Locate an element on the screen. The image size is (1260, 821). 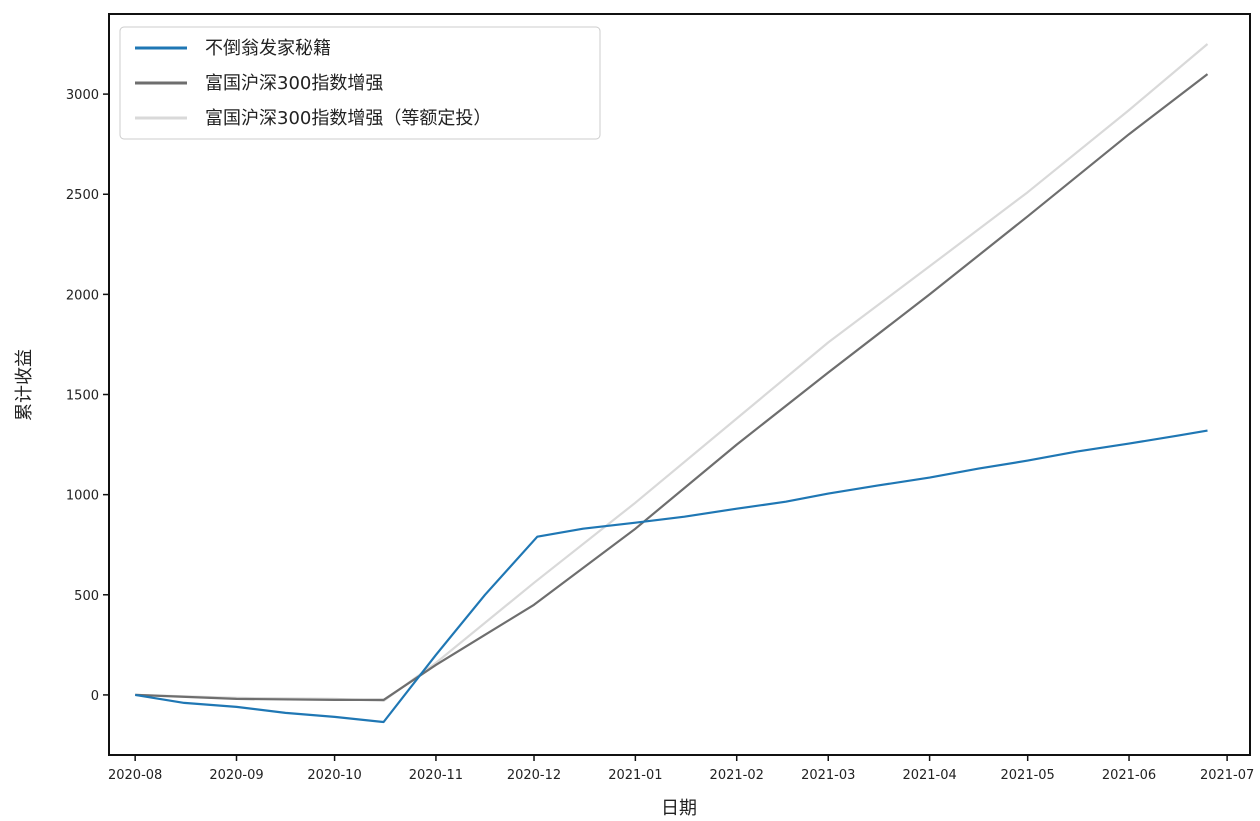
legend: 不倒翁发家秘籍 富国沪深300指数增强 富国沪深300指数增强（等额定投） is located at coordinates (360, 83).